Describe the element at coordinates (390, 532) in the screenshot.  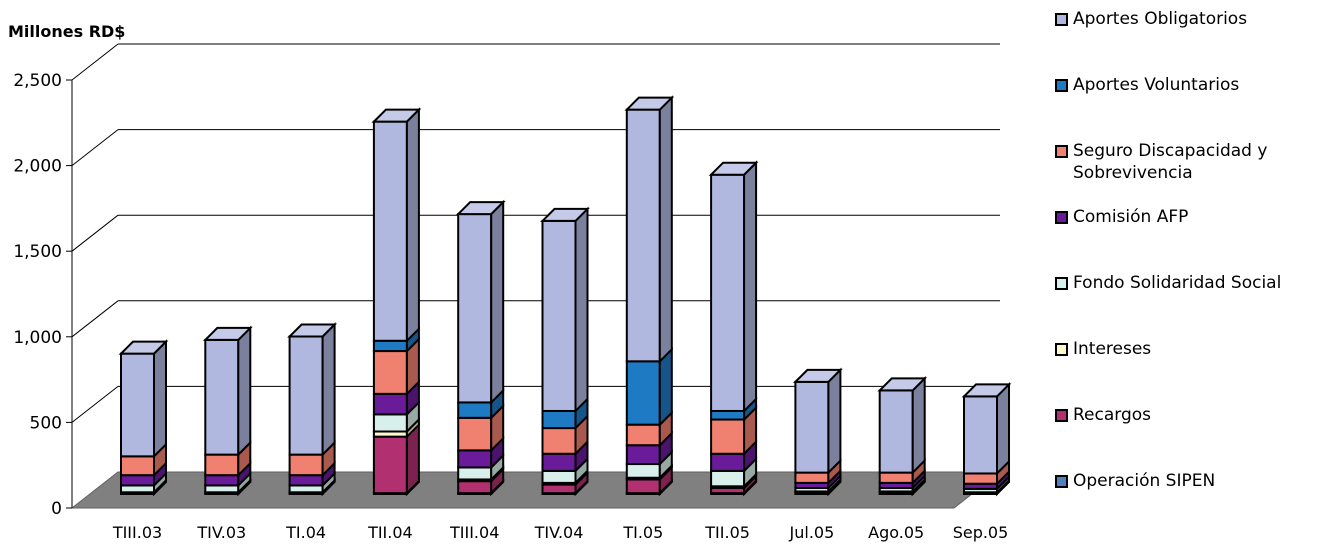
I see `x-tick-label: TII.04` at that location.